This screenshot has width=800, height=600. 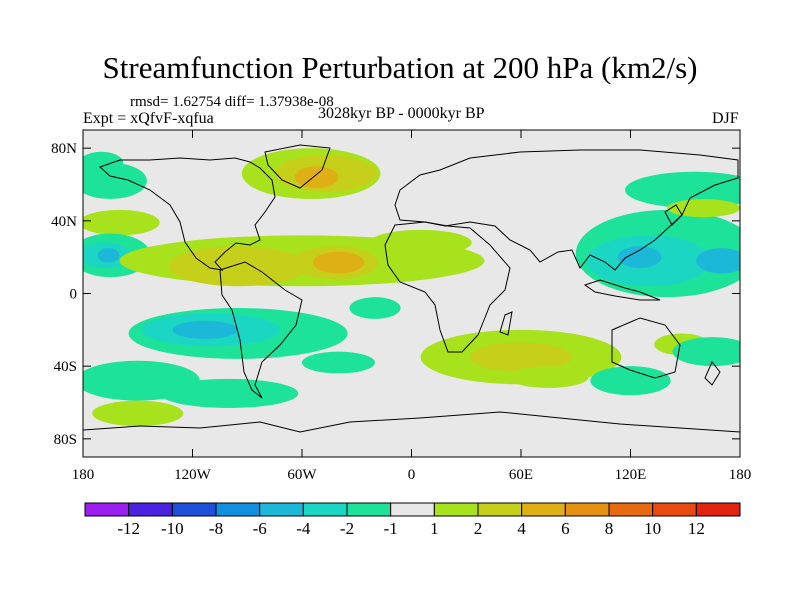 What do you see at coordinates (65, 367) in the screenshot?
I see `y-tick-label-3: 40S` at bounding box center [65, 367].